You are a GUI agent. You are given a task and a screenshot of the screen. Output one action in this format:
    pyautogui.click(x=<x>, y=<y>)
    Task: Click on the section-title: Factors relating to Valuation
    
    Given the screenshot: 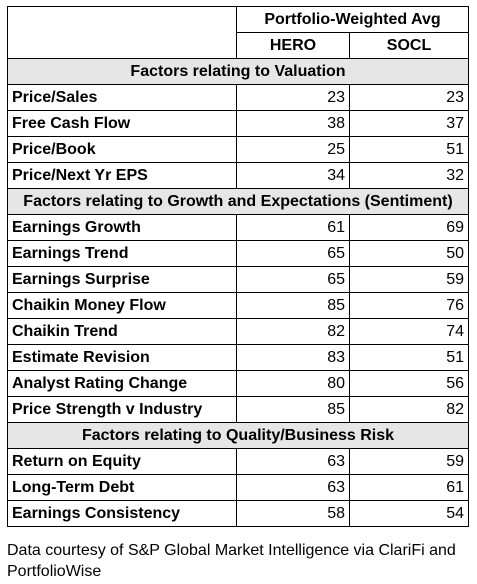 What is the action you would take?
    pyautogui.click(x=238, y=71)
    